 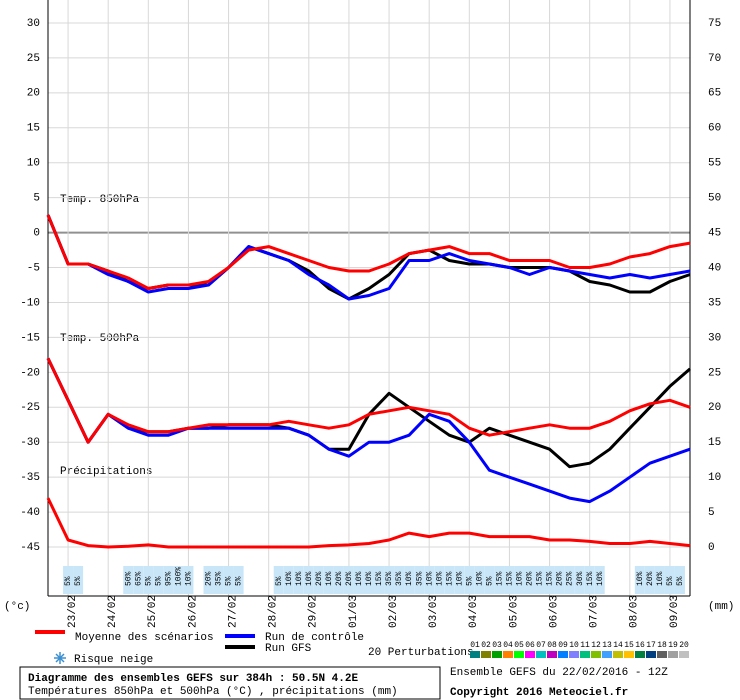 What do you see at coordinates (714, 59) in the screenshot?
I see `y2-tick-label: 70` at bounding box center [714, 59].